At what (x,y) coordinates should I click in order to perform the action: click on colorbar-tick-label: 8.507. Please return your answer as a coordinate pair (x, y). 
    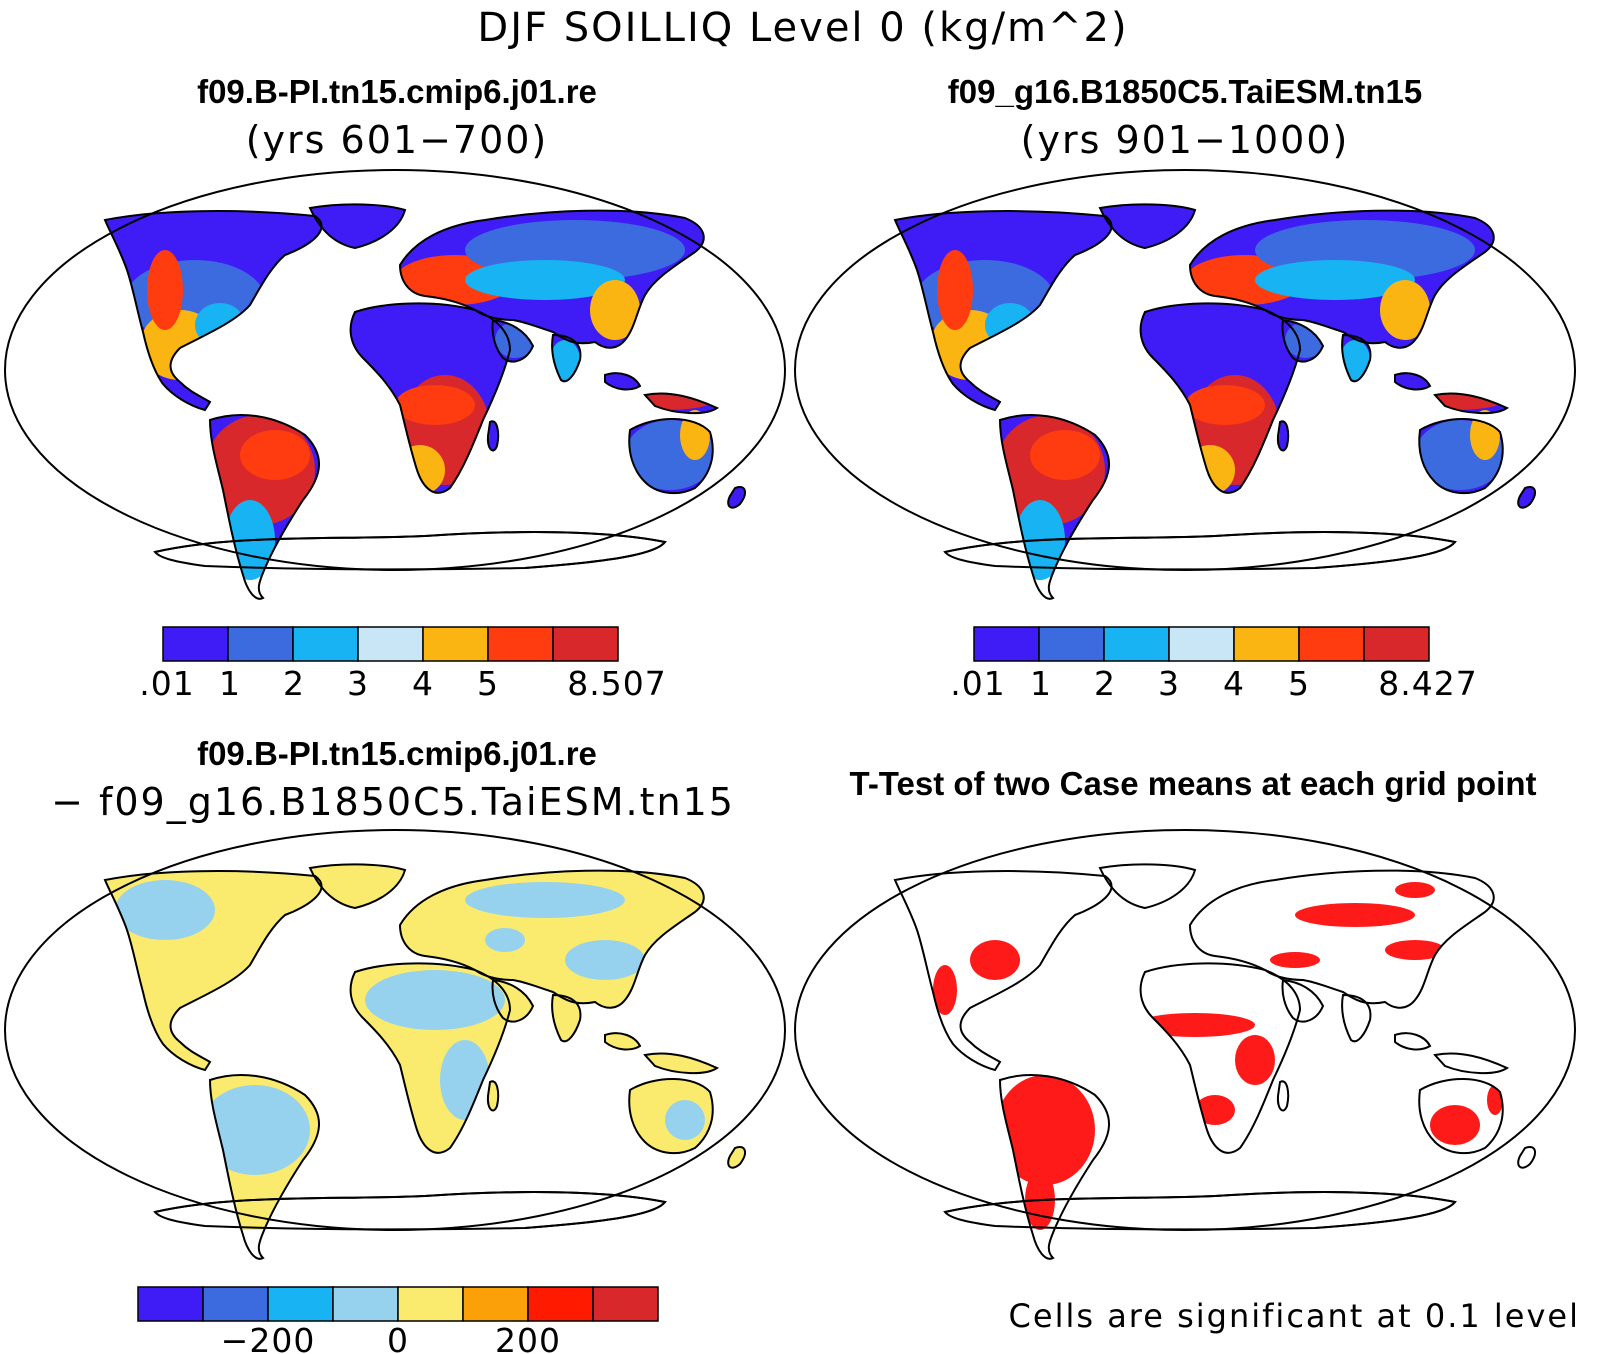
    Looking at the image, I should click on (616, 683).